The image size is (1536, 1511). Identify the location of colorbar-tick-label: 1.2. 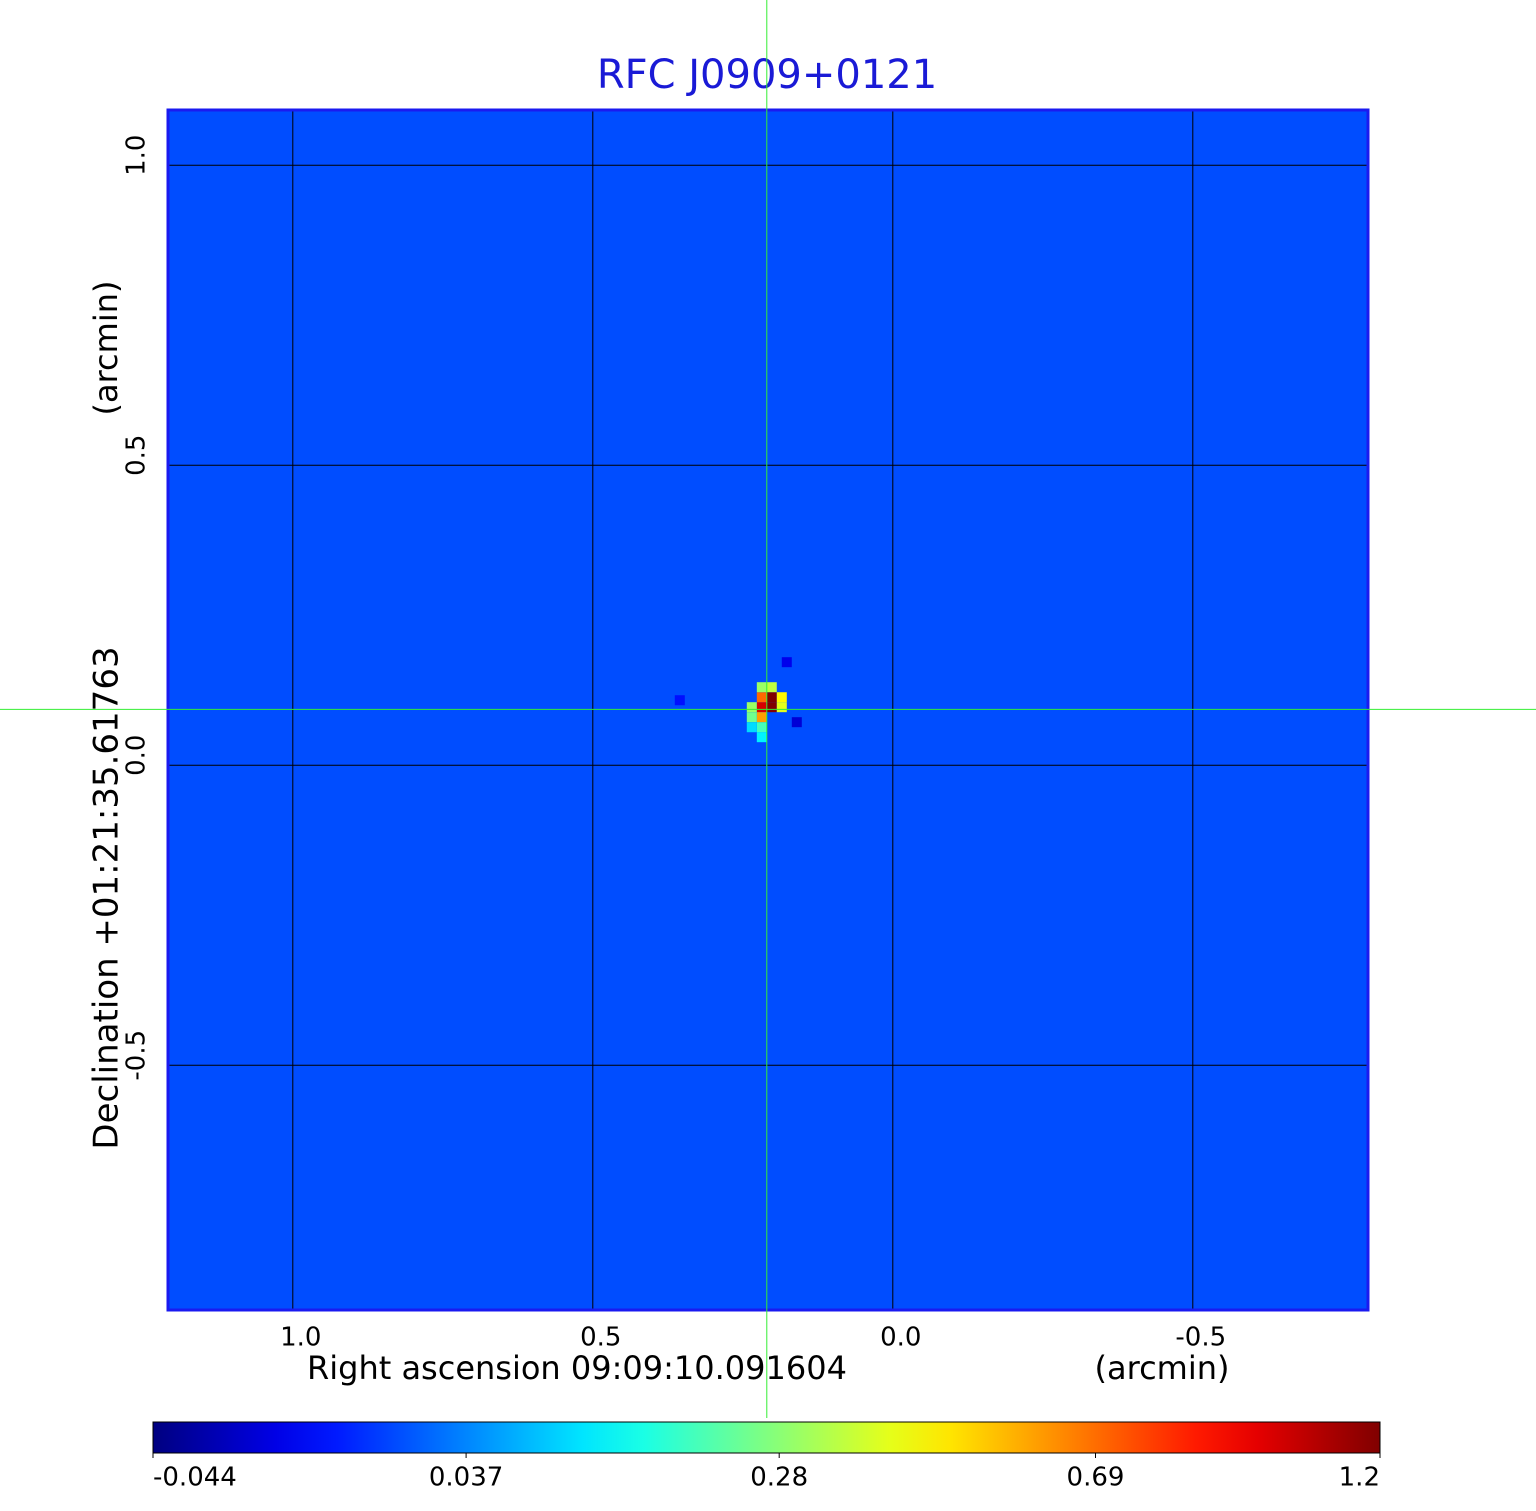
(1359, 1478).